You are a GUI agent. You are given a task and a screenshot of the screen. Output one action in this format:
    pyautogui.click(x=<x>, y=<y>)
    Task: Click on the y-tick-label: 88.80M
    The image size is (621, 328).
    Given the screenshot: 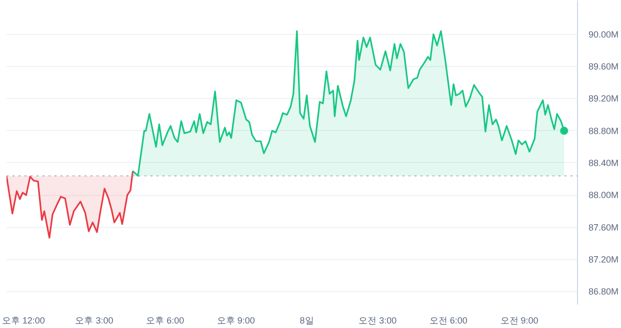 What is the action you would take?
    pyautogui.click(x=603, y=131)
    